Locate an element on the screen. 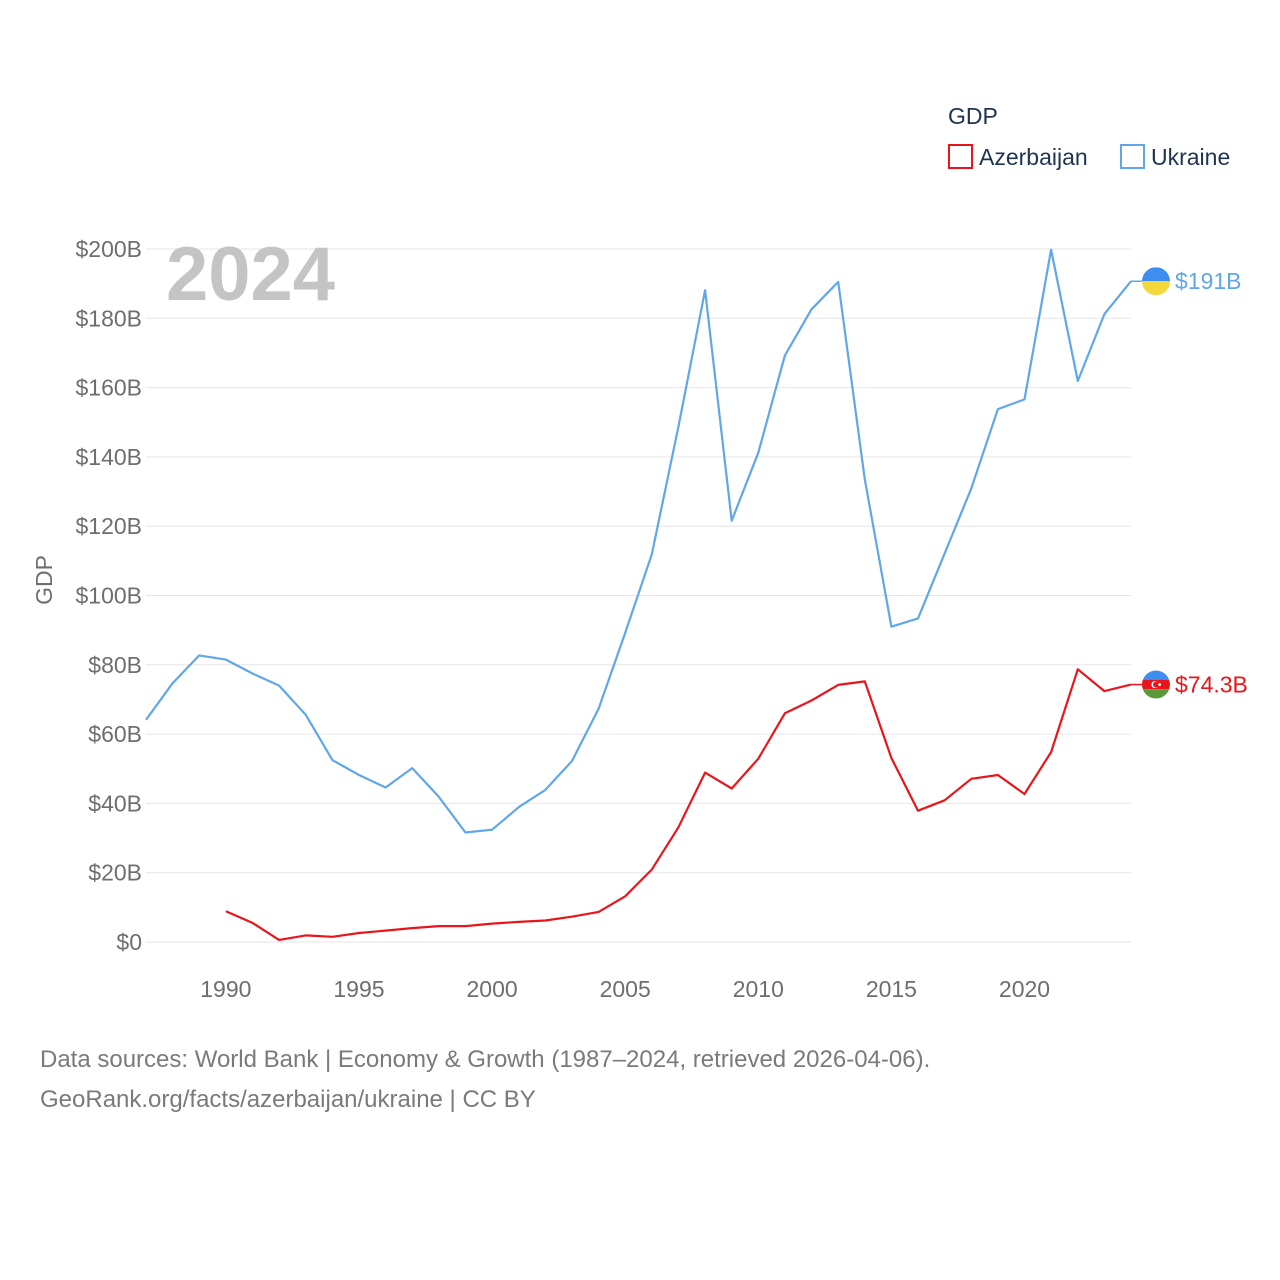 This screenshot has height=1280, width=1280. x-tick-label: 1990 is located at coordinates (225, 989).